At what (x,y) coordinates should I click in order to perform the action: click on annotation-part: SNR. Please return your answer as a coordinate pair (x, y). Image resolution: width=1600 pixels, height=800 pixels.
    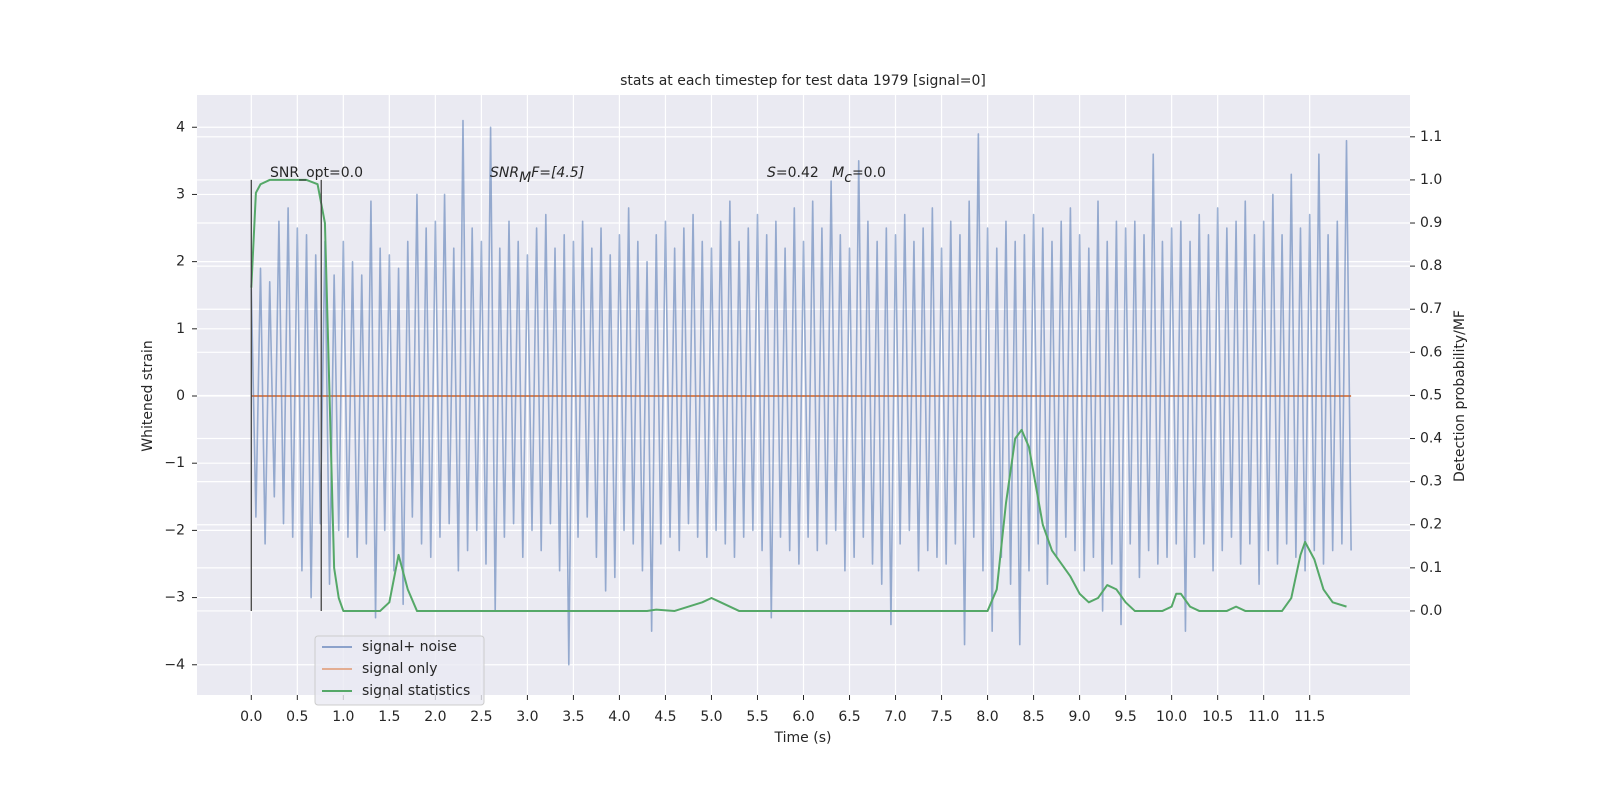
    Looking at the image, I should click on (504, 173).